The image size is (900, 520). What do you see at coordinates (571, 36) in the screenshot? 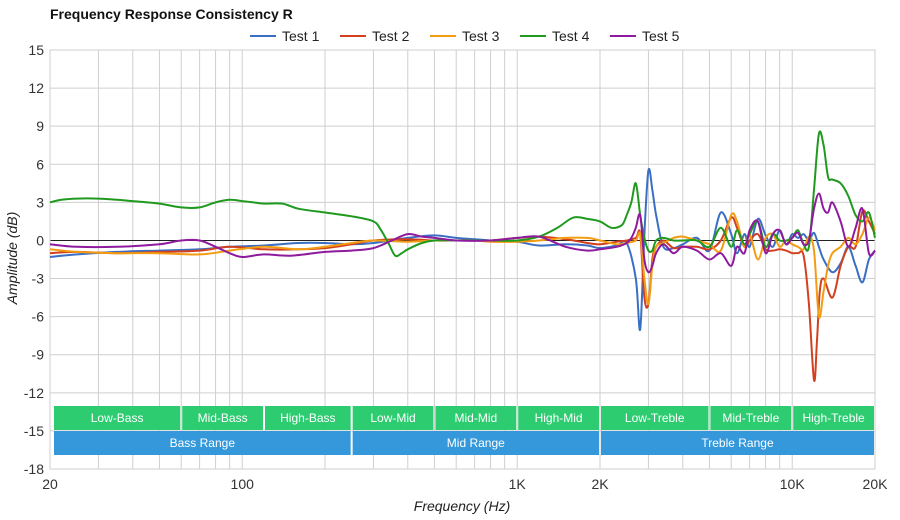
I see `legend-label-test-4: Test 4` at bounding box center [571, 36].